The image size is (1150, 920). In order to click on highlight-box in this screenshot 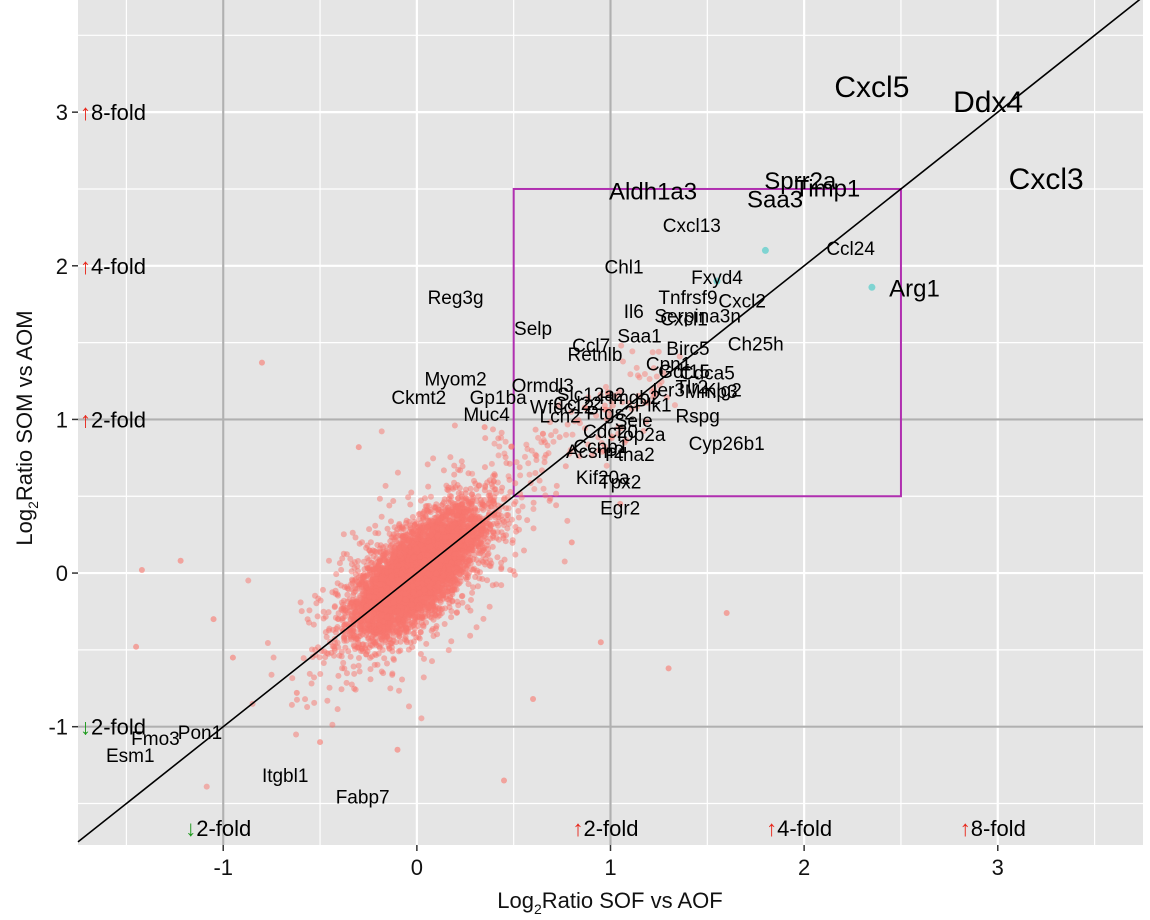, I will do `click(707, 342)`.